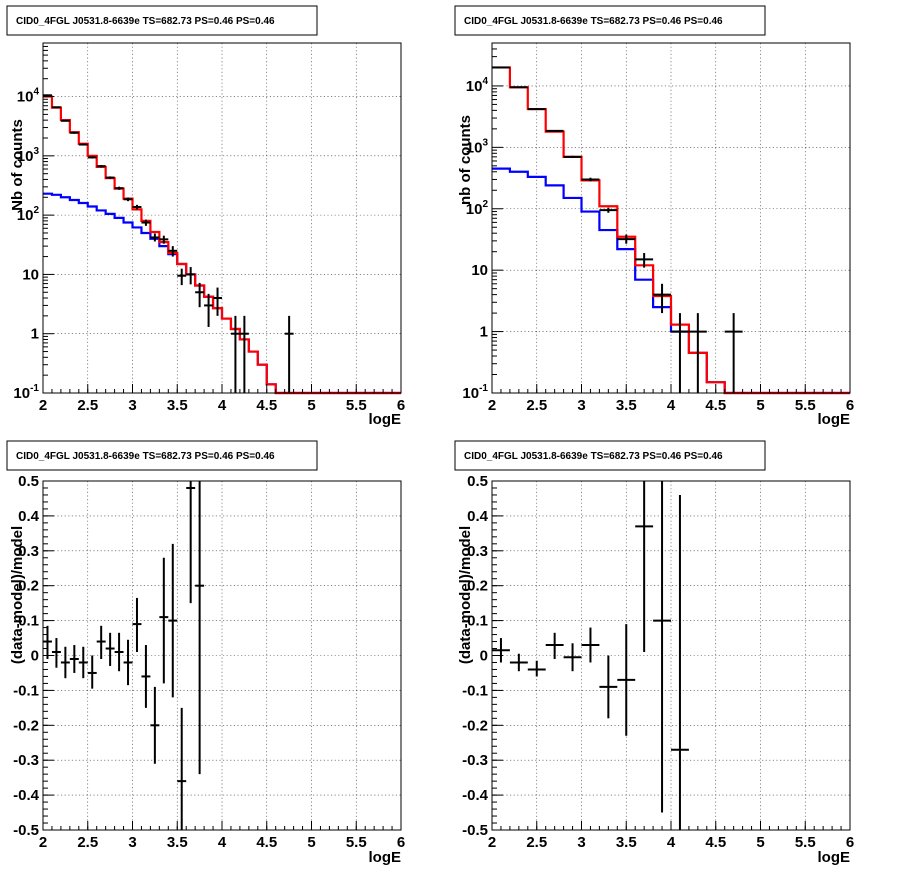 The width and height of the screenshot is (898, 875). What do you see at coordinates (28, 551) in the screenshot?
I see `y-tick-label: 0.3` at bounding box center [28, 551].